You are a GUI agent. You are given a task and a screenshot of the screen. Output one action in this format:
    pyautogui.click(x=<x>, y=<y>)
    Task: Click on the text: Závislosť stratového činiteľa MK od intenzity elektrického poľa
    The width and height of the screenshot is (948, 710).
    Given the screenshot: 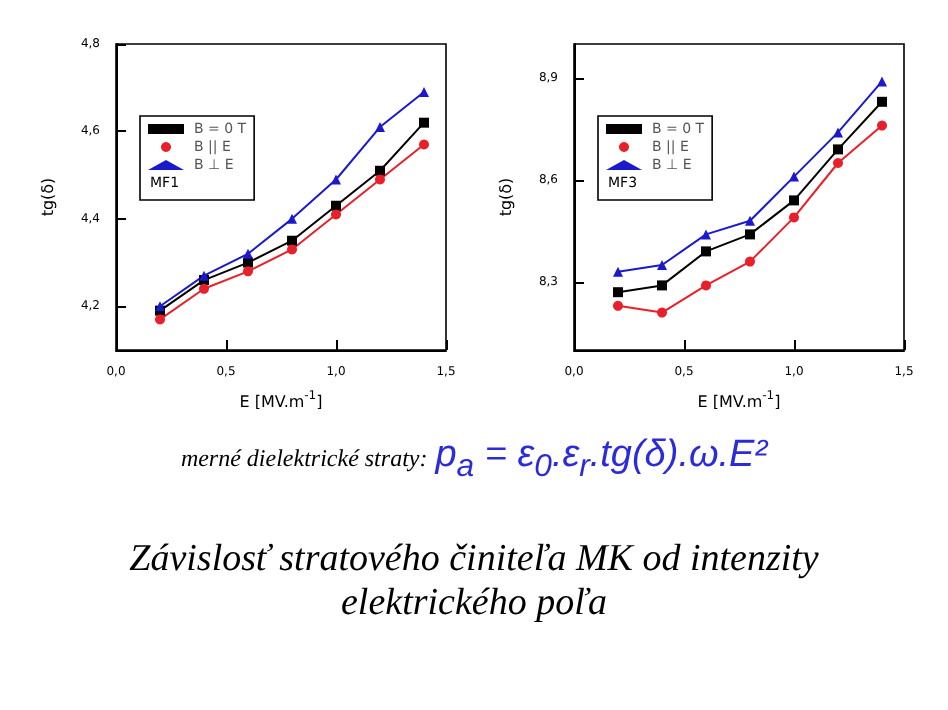 What is the action you would take?
    pyautogui.click(x=474, y=582)
    